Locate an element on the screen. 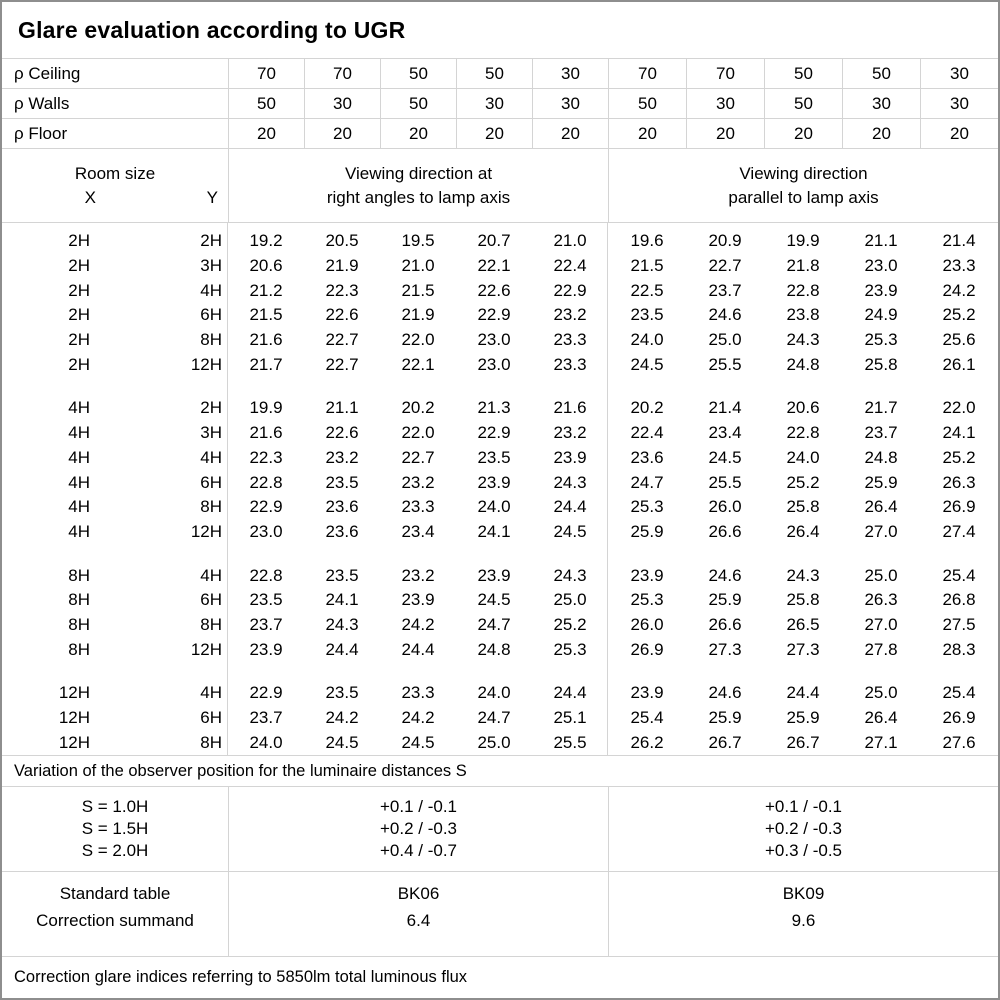 Image resolution: width=1000 pixels, height=1000 pixels. room-size-x: 8H is located at coordinates (79, 649).